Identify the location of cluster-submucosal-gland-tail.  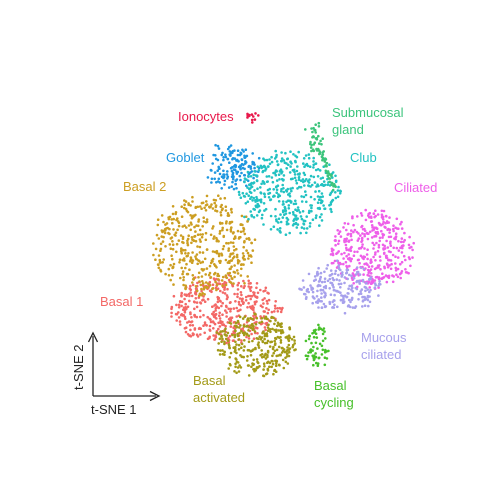
(327, 170).